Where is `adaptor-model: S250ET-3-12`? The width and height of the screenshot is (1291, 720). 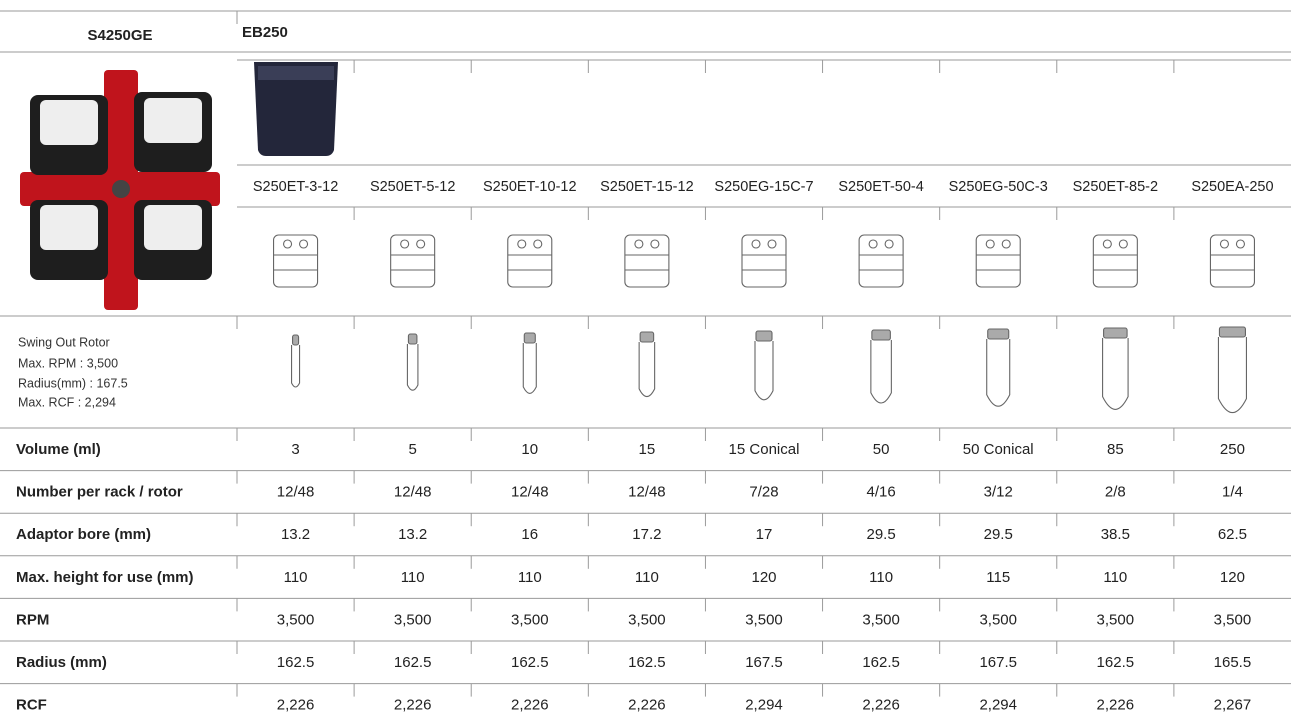
adaptor-model: S250ET-3-12 is located at coordinates (295, 187).